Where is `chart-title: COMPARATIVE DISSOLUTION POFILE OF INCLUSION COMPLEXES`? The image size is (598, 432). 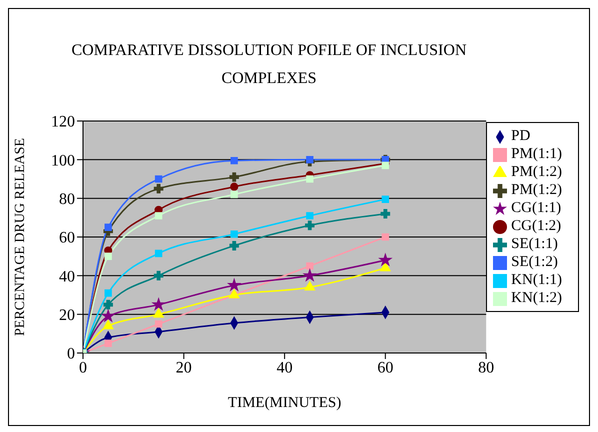
chart-title: COMPARATIVE DISSOLUTION POFILE OF INCLUSION COMPLEXES is located at coordinates (269, 65).